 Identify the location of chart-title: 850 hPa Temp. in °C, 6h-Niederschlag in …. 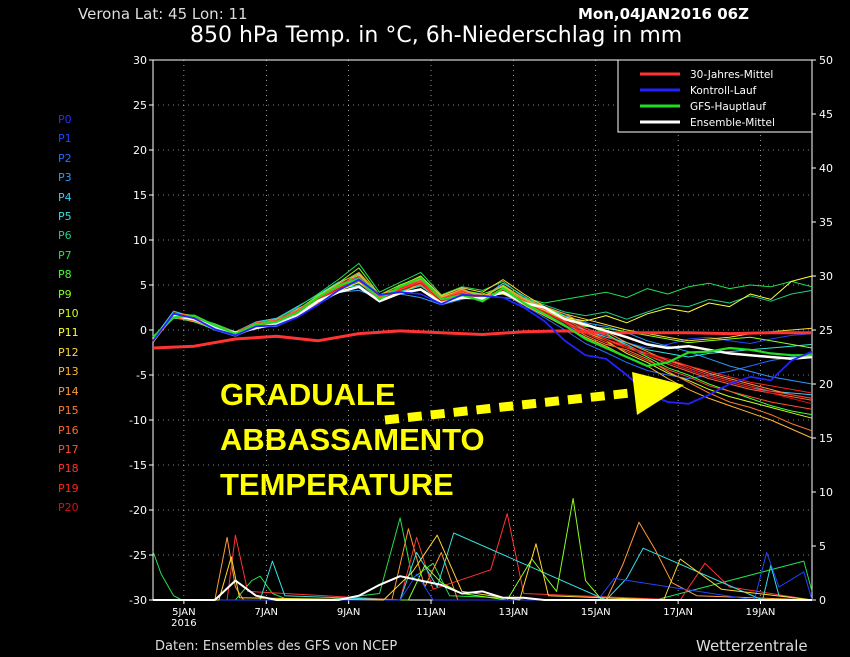
(436, 35).